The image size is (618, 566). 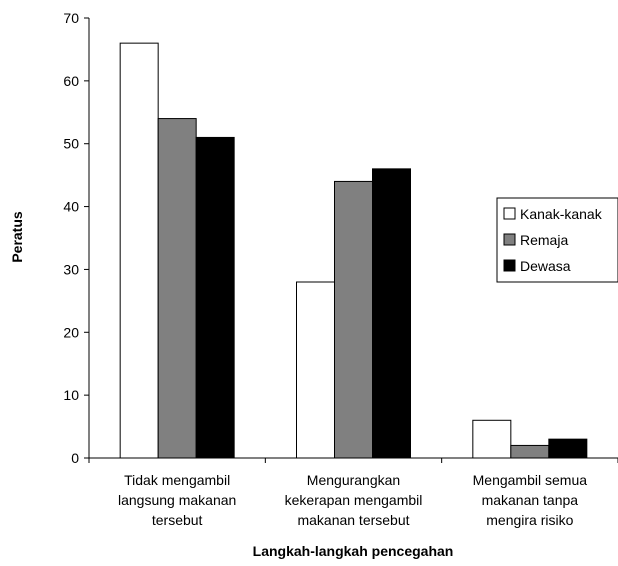 I want to click on category-label: langsung makanan, so click(x=177, y=500).